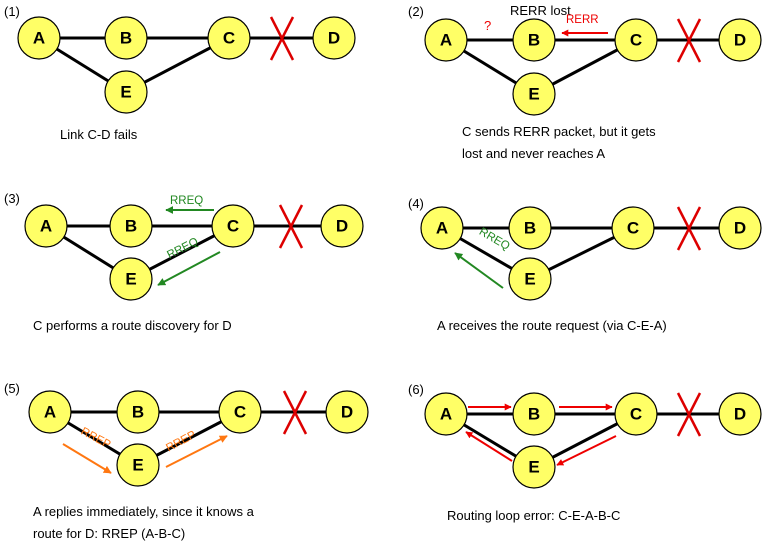  I want to click on rreq-label-bottom: RREQ, so click(182, 249).